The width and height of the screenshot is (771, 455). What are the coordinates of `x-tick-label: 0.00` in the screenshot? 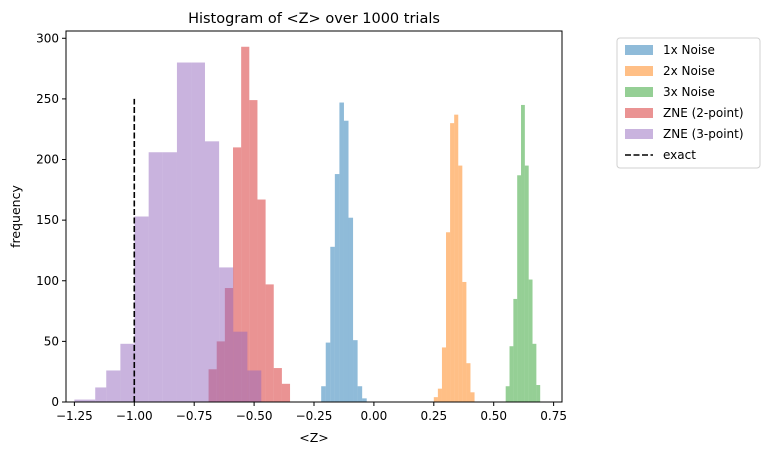 It's located at (374, 416).